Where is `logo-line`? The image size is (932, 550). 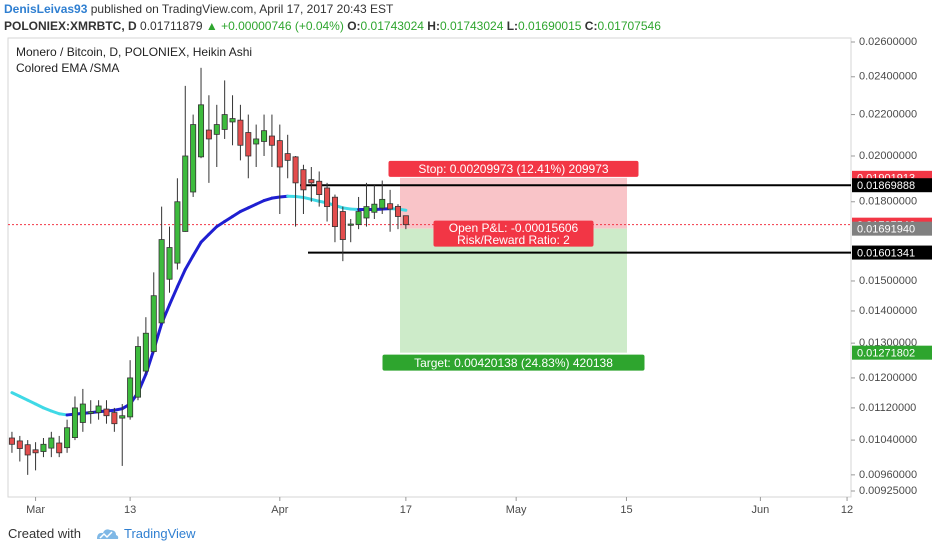 logo-line is located at coordinates (106, 535).